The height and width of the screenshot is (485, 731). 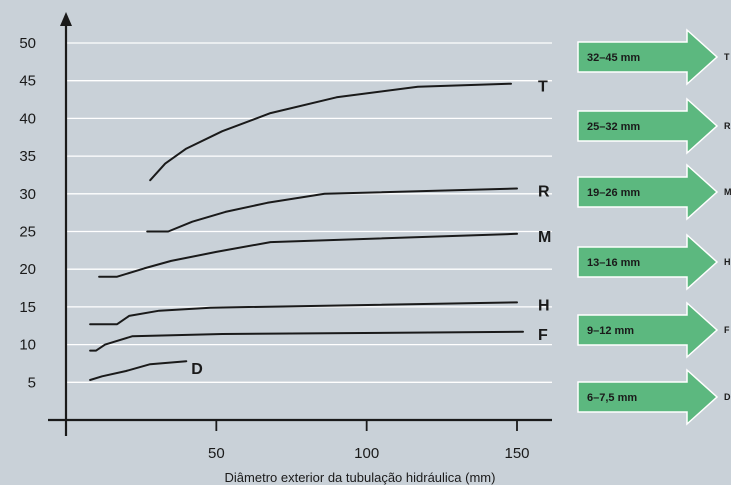 I want to click on arrow-label: 9–12 mm, so click(x=610, y=331).